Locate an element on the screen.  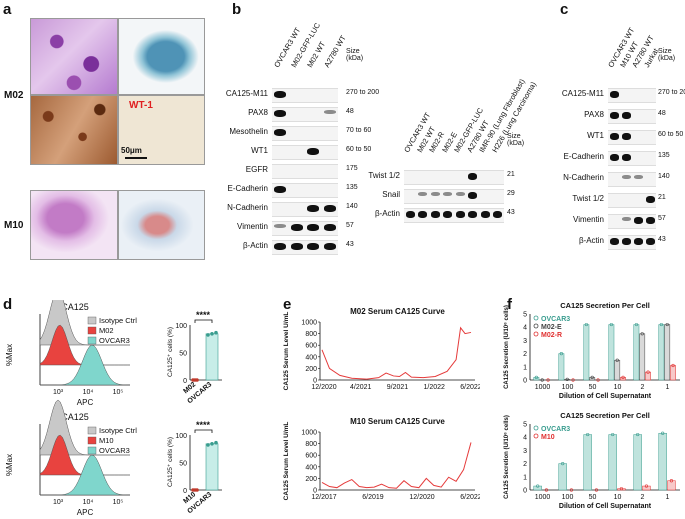
line-chart-ylabel: CA125 Serum Level U/mL is located at coordinates (286, 351).